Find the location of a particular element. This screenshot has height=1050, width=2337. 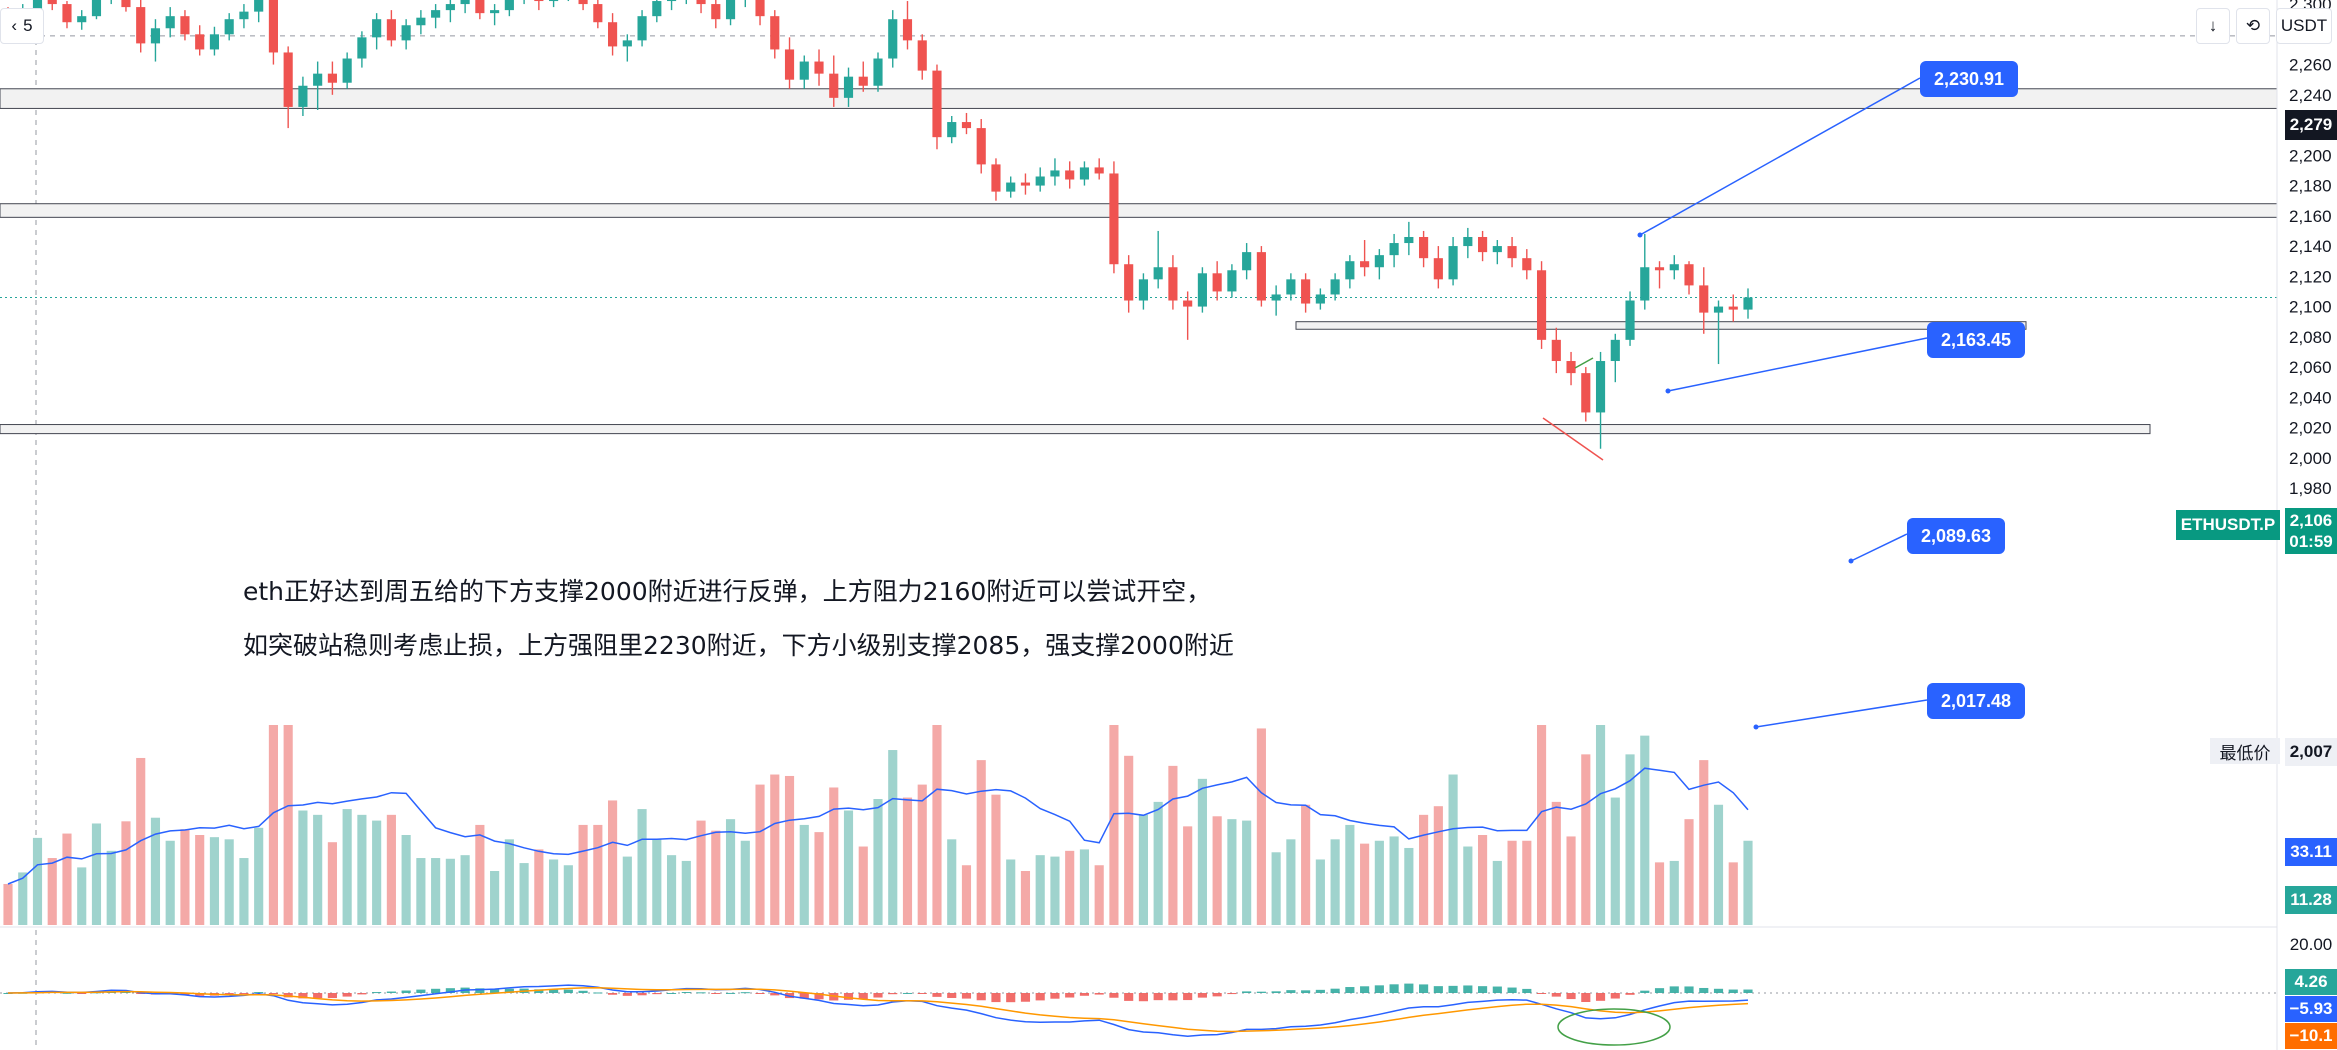

price-tick: 2,020 is located at coordinates (2310, 428).